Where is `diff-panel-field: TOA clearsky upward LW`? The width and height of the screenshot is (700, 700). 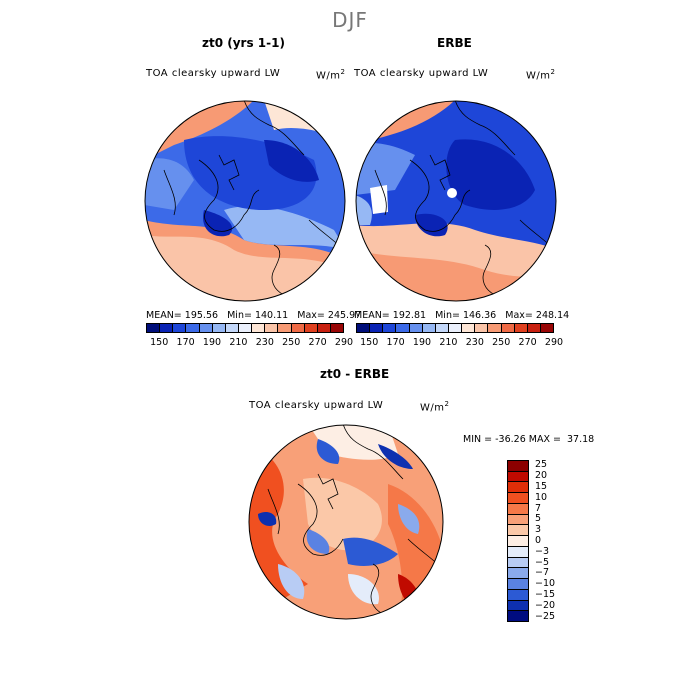
diff-panel-field: TOA clearsky upward LW is located at coordinates (316, 405).